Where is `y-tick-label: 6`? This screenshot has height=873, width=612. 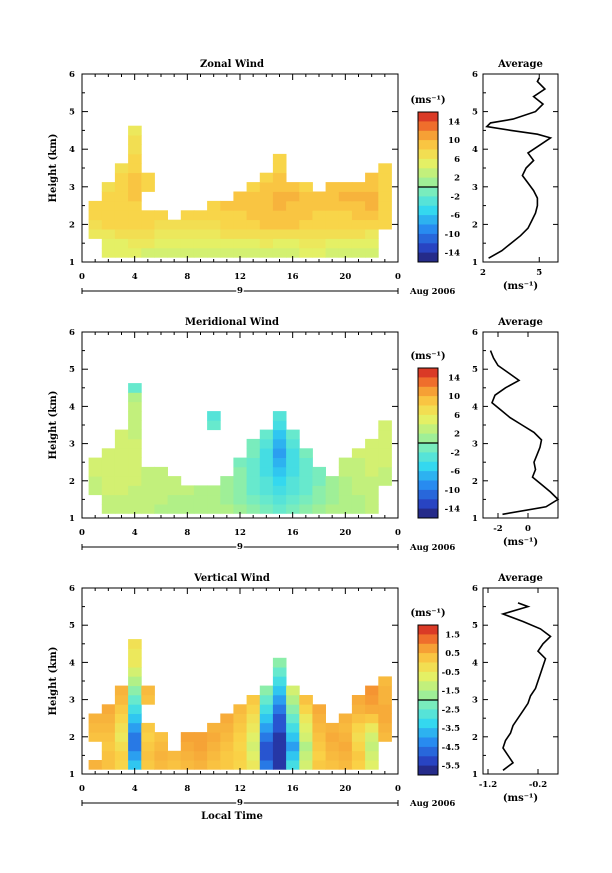 y-tick-label: 6 is located at coordinates (72, 75).